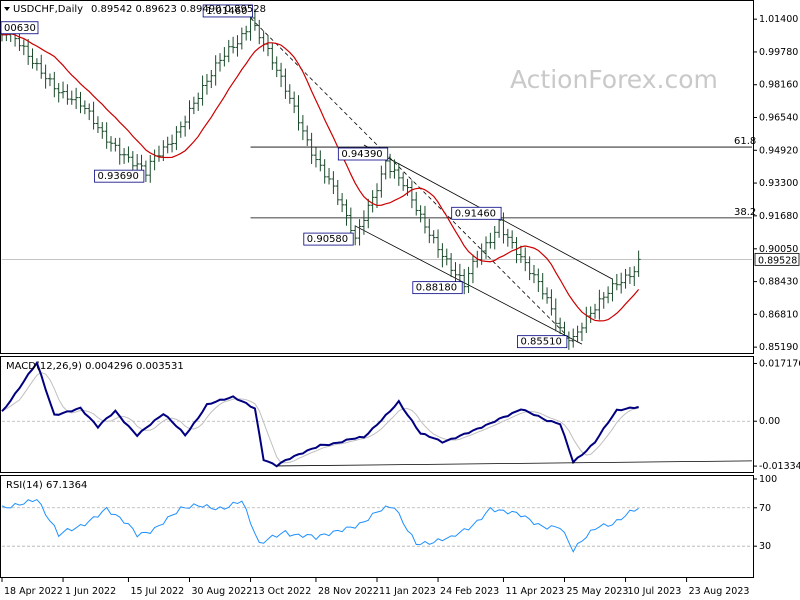 This screenshot has width=800, height=600. I want to click on svg-text: 0.90580, so click(327, 239).